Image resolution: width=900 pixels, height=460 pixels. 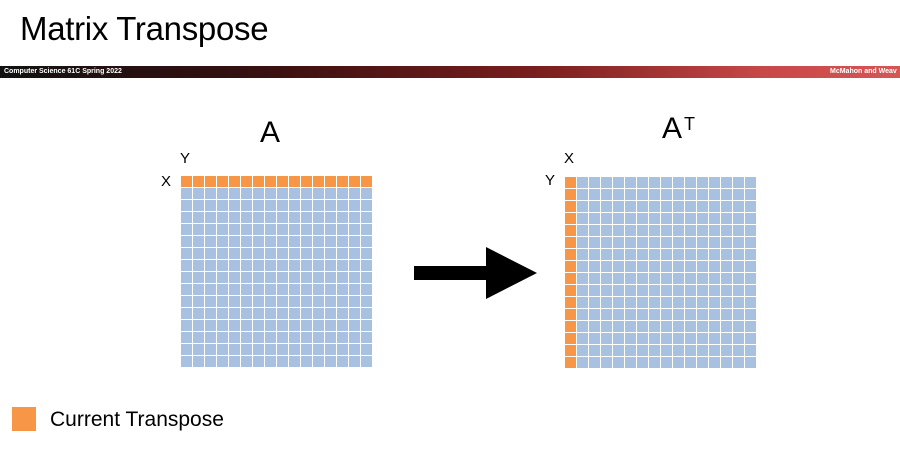 What do you see at coordinates (475, 273) in the screenshot?
I see `right-arrow-icon` at bounding box center [475, 273].